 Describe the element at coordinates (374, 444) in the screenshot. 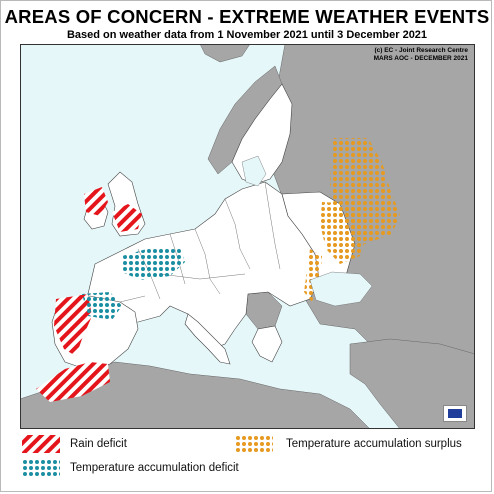

I see `legend-temperature-surplus: Temperature accumulation surplus` at that location.